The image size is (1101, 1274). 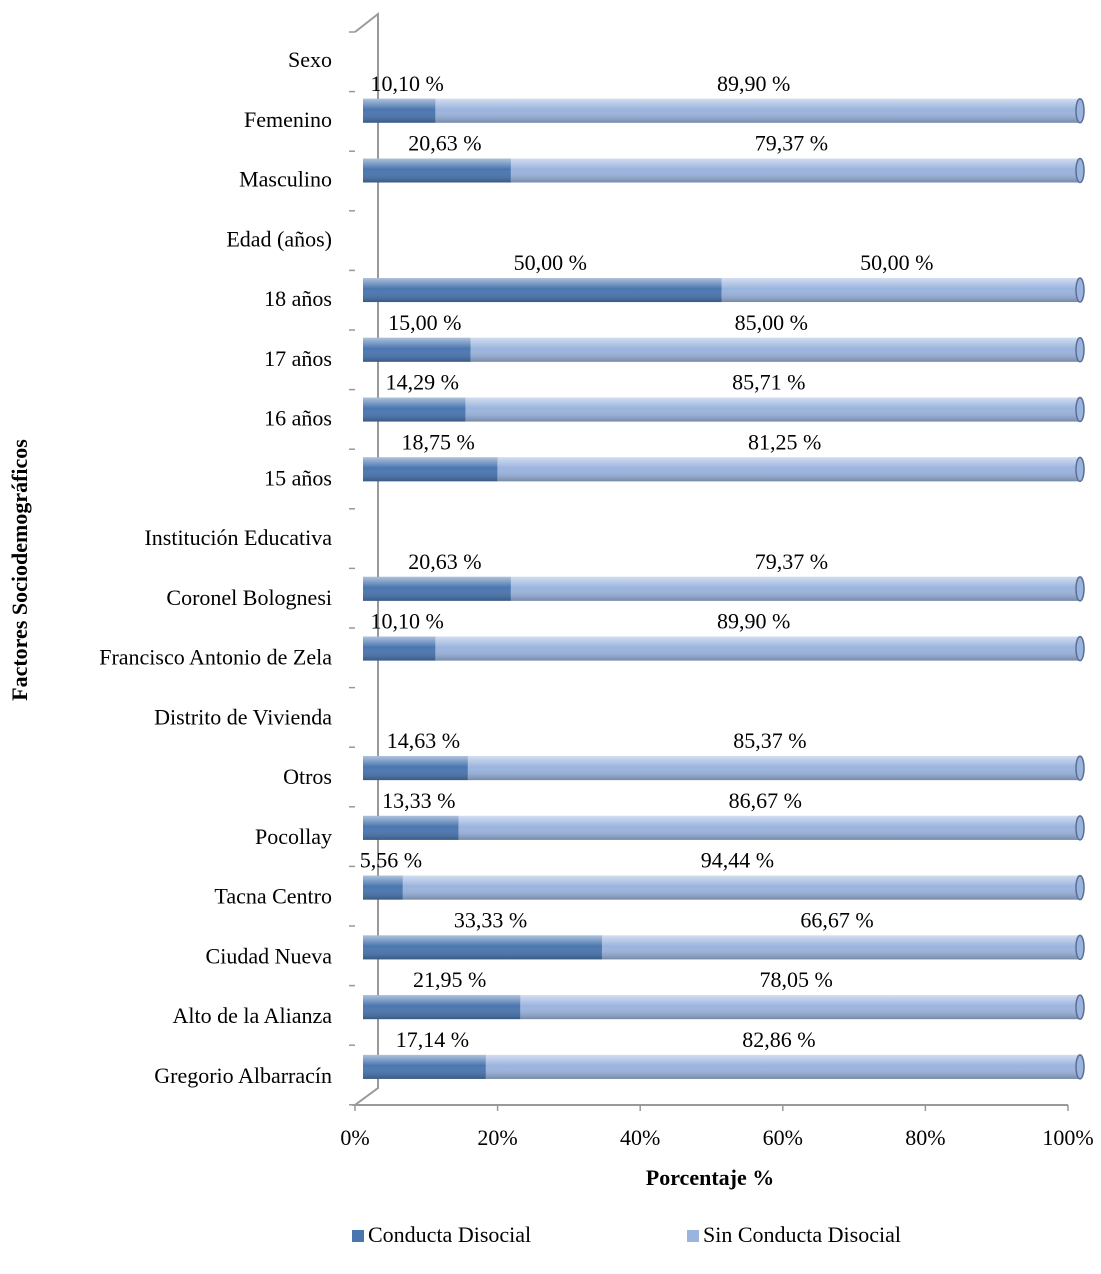 I want to click on y-tick-label: Femenino, so click(x=288, y=119).